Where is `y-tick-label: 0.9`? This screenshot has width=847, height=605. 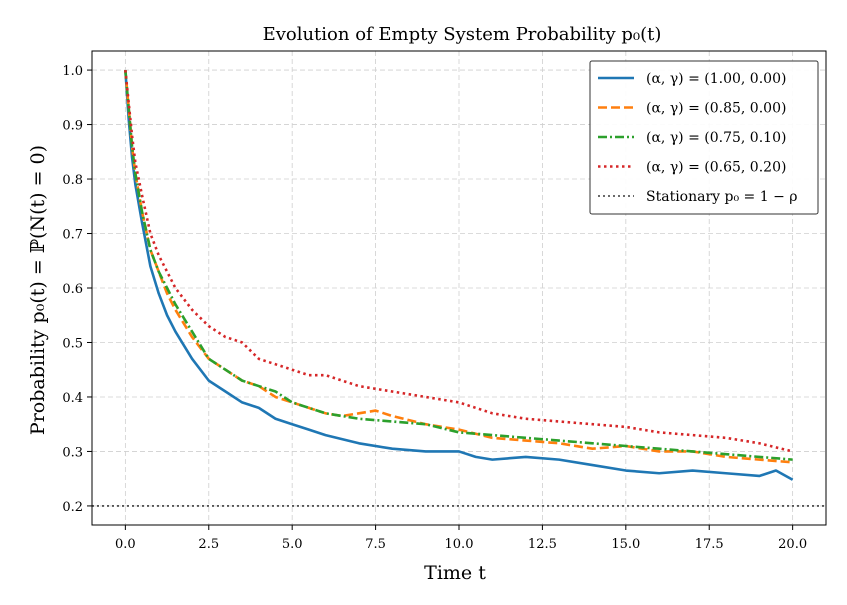 y-tick-label: 0.9 is located at coordinates (72, 126).